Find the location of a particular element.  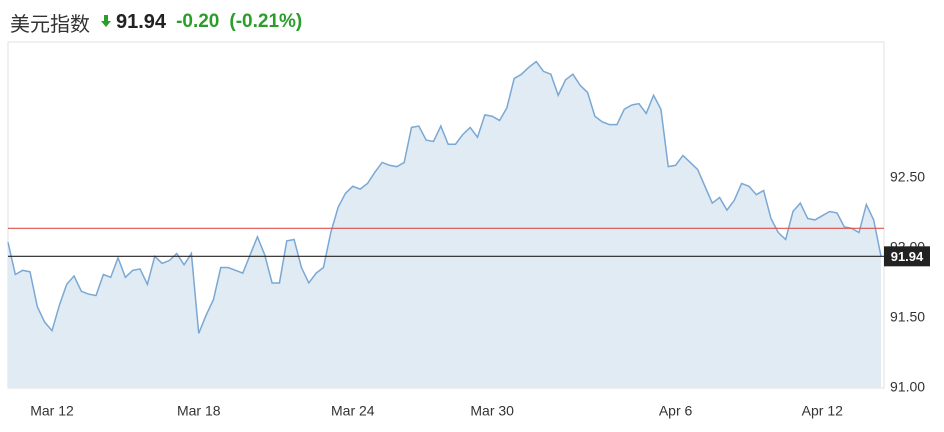

x-tick-label: Mar 24 is located at coordinates (353, 411).